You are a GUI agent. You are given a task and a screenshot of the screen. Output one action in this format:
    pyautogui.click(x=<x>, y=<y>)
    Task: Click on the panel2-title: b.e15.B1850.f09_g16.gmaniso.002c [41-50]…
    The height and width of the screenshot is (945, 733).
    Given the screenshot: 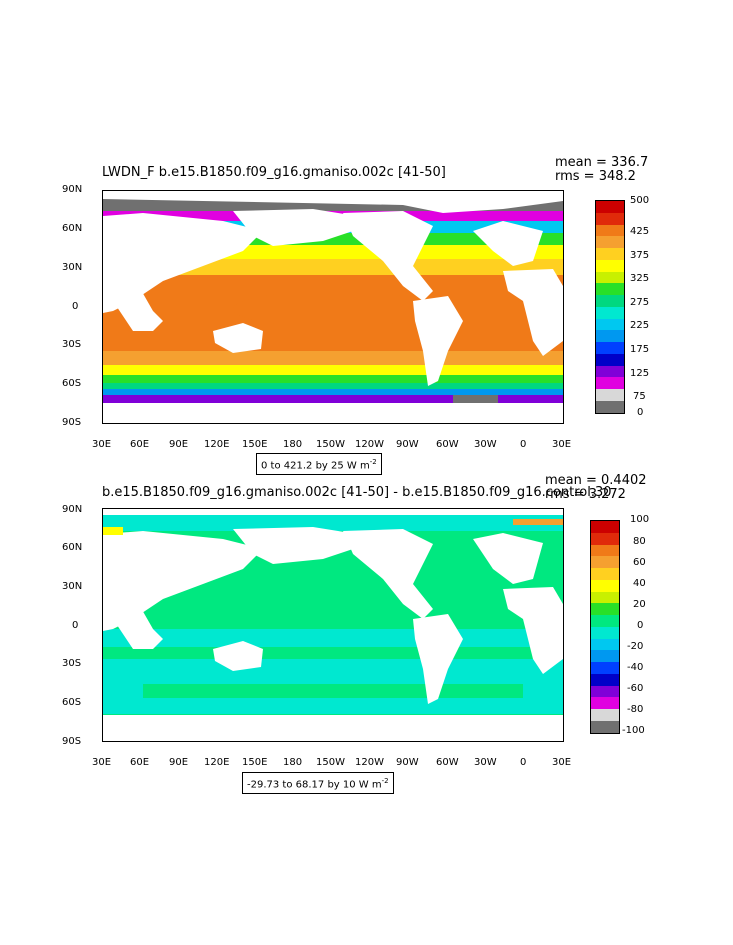 What is the action you would take?
    pyautogui.click(x=357, y=492)
    